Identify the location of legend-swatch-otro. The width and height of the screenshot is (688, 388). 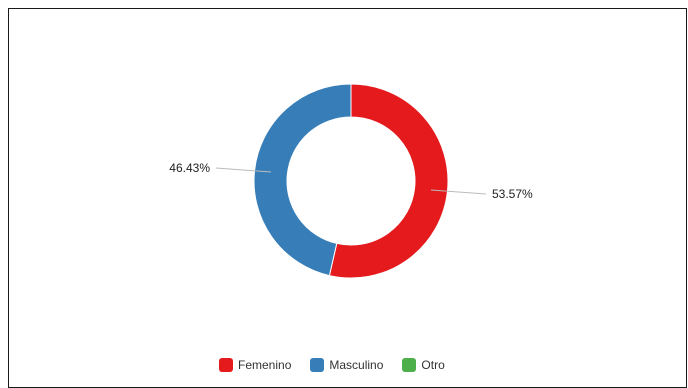
(409, 365).